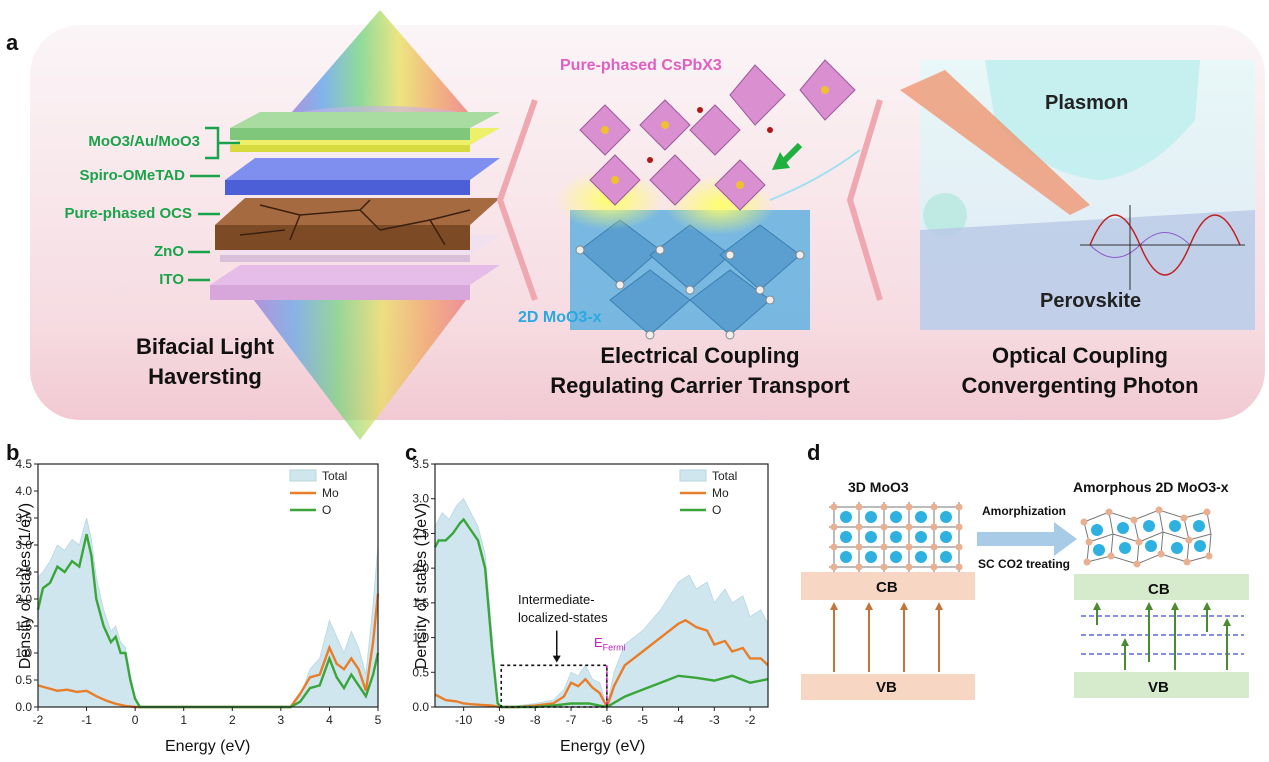  I want to click on cb-box-left, so click(888, 586).